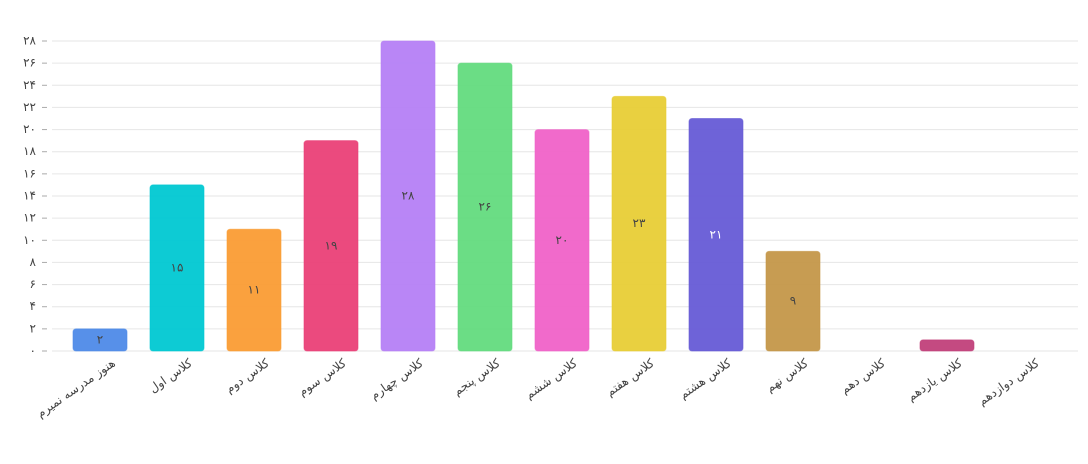 The height and width of the screenshot is (464, 1088). I want to click on x-tick-label: کلاس دهم, so click(863, 377).